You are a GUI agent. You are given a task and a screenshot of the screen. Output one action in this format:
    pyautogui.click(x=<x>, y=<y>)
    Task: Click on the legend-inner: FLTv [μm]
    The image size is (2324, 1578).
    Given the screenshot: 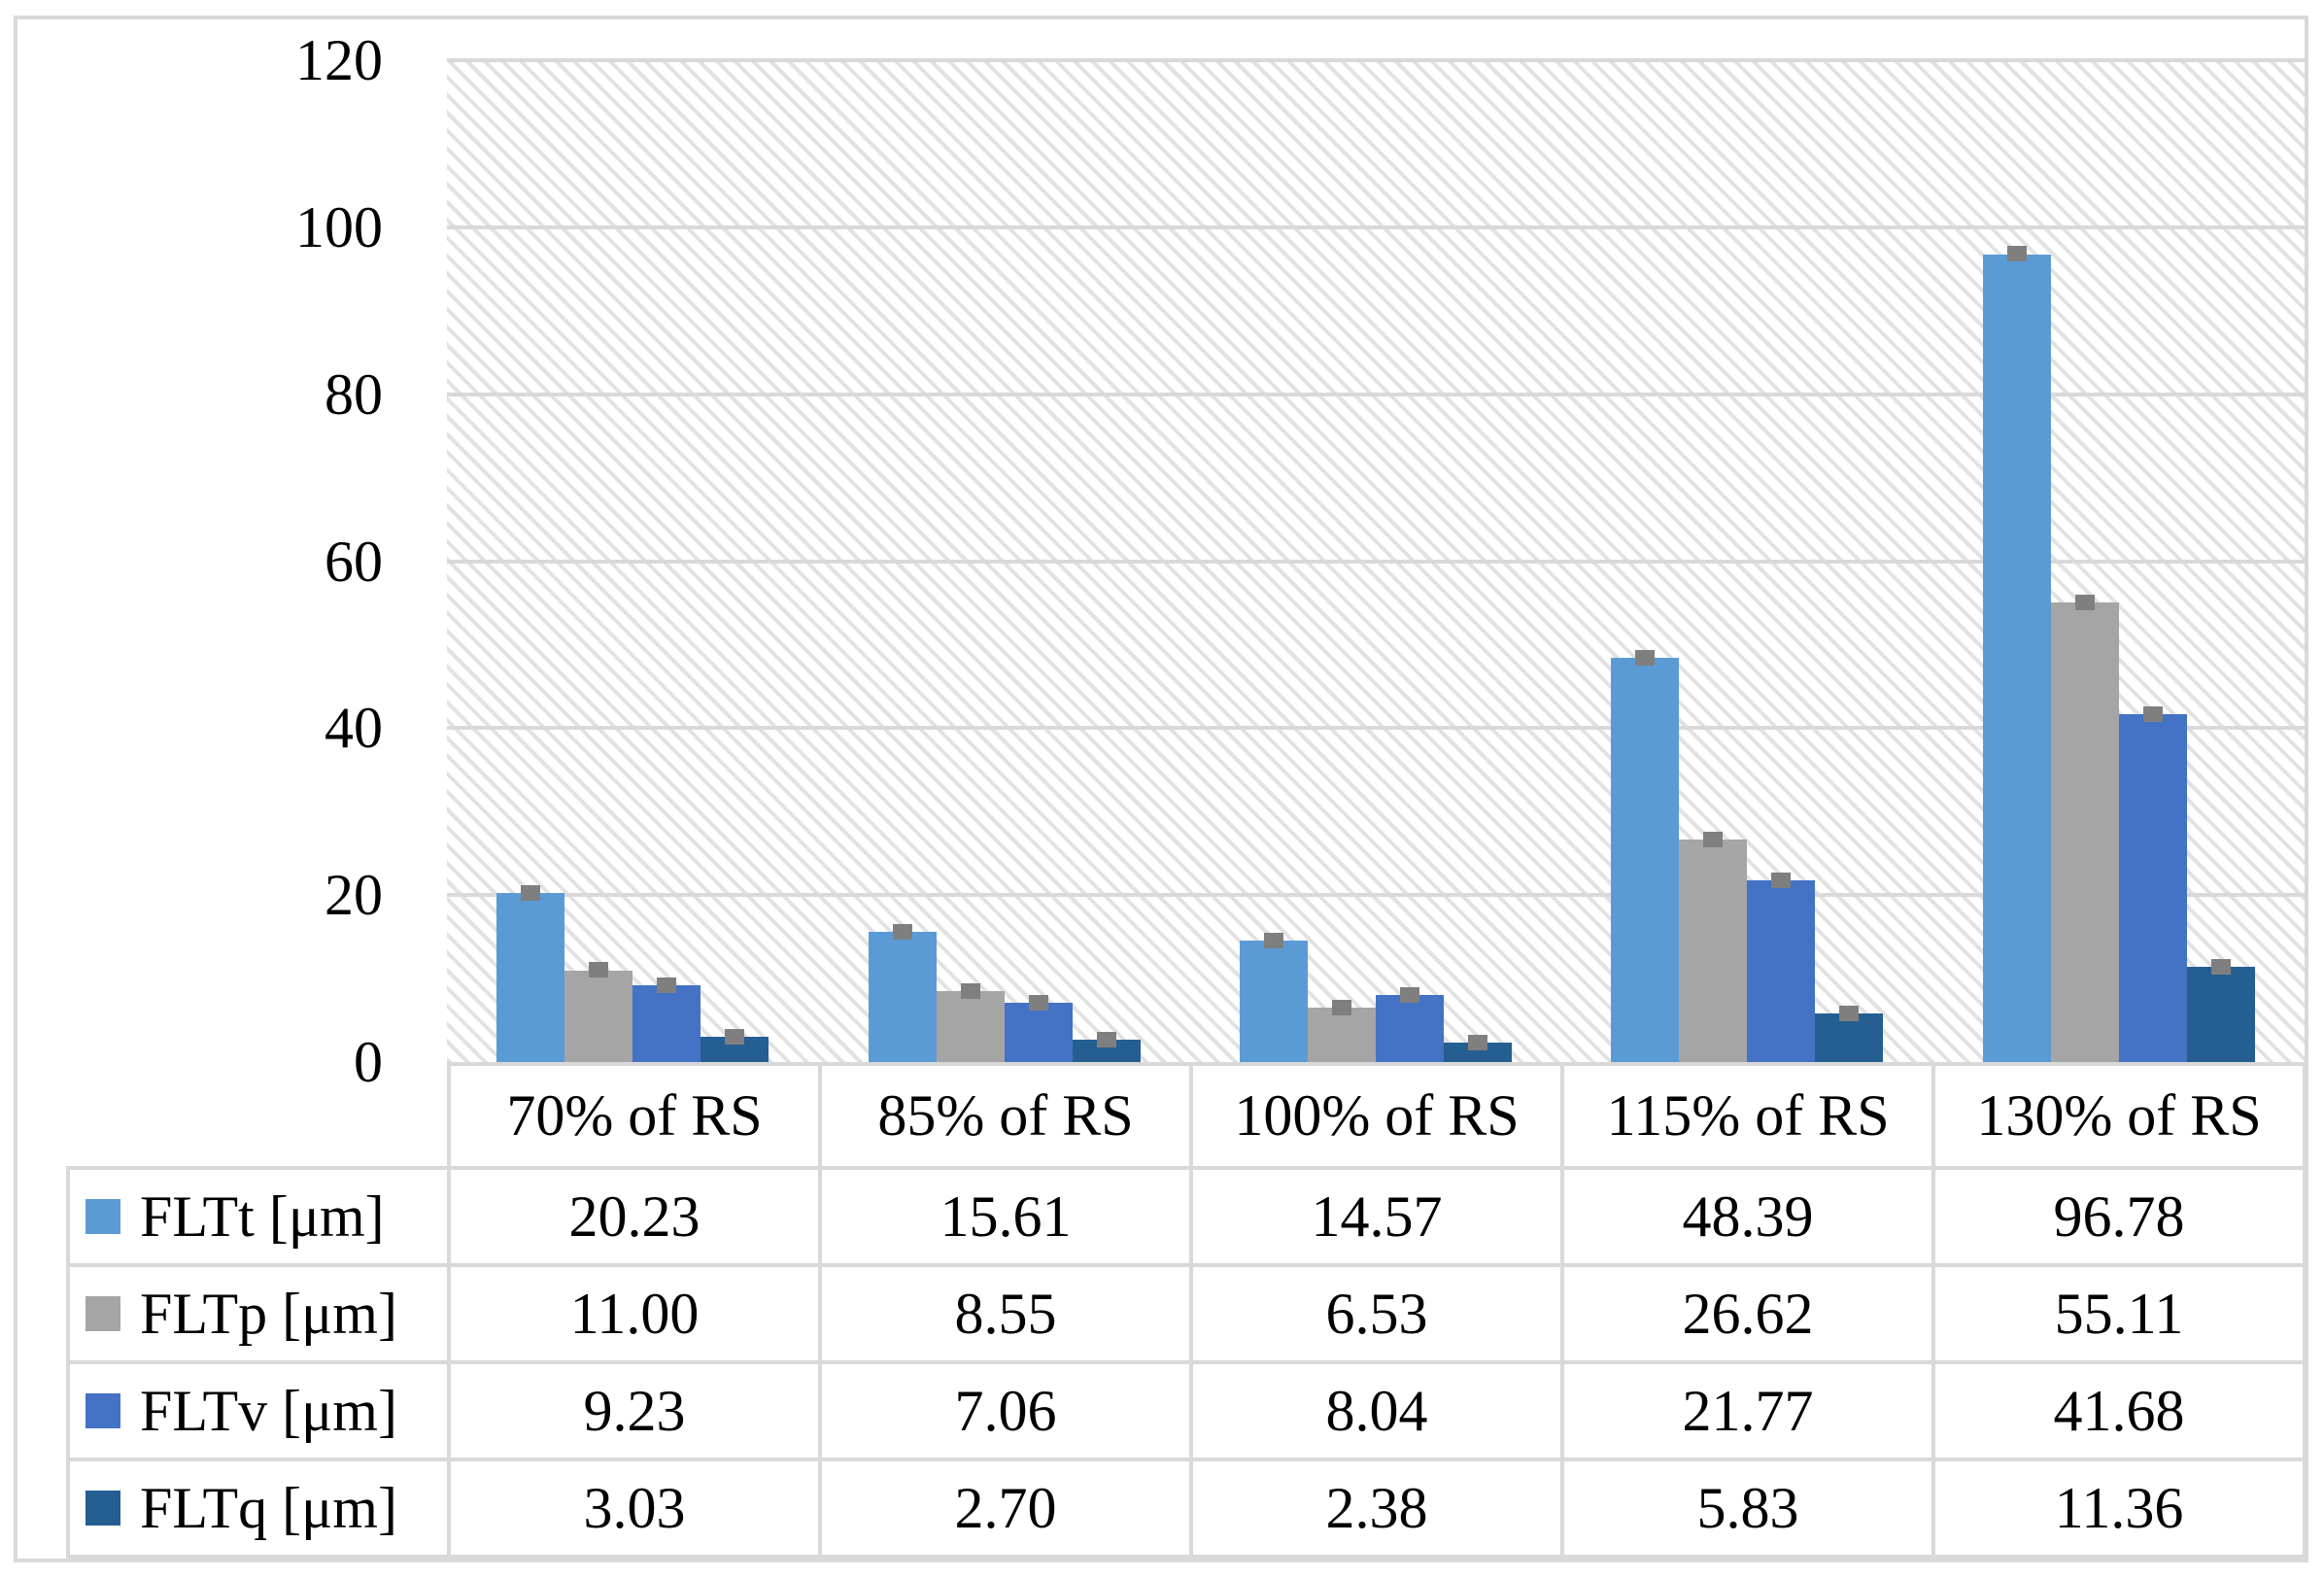 What is the action you would take?
    pyautogui.click(x=259, y=1411)
    